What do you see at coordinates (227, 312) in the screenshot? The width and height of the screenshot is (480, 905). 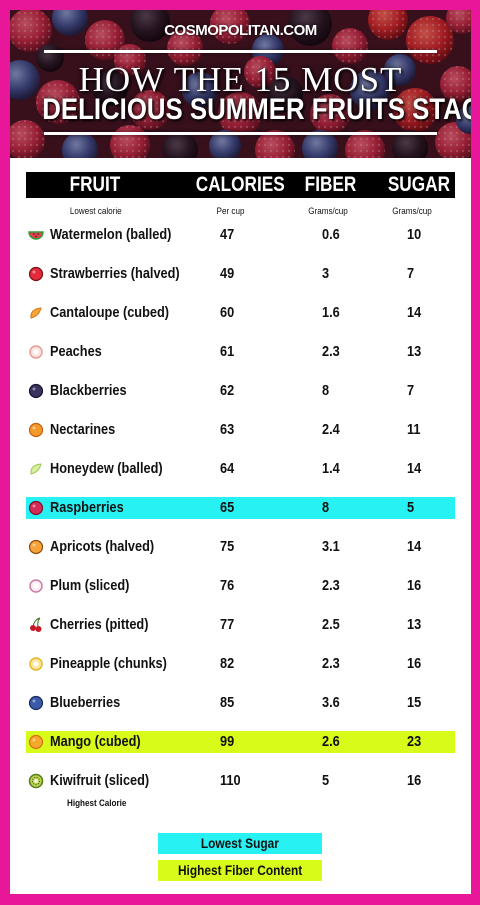 I see `calories-value: 60` at bounding box center [227, 312].